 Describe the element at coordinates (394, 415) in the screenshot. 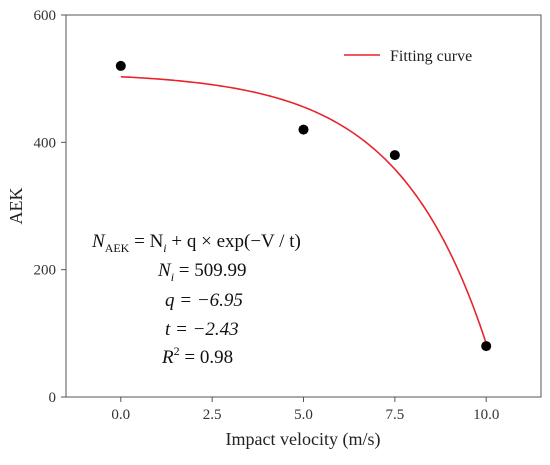

I see `x-tick-label: 7.5` at that location.